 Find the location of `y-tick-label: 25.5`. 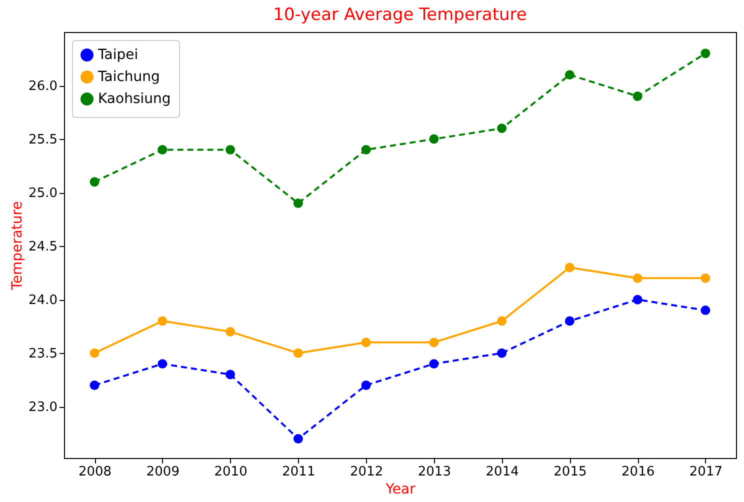

y-tick-label: 25.5 is located at coordinates (43, 140).